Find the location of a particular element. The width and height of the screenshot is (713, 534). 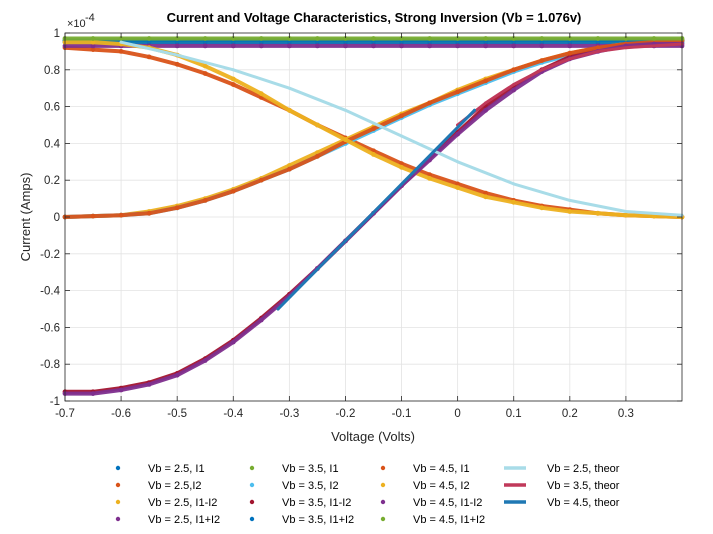

legend-label: Vb = 3.5, theor is located at coordinates (583, 486).